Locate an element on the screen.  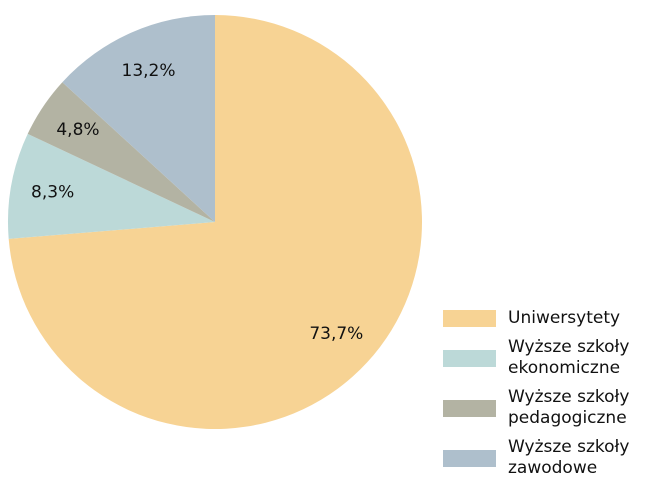
legend-item: Wyższe szkoły pedagogiczne is located at coordinates (543, 408).